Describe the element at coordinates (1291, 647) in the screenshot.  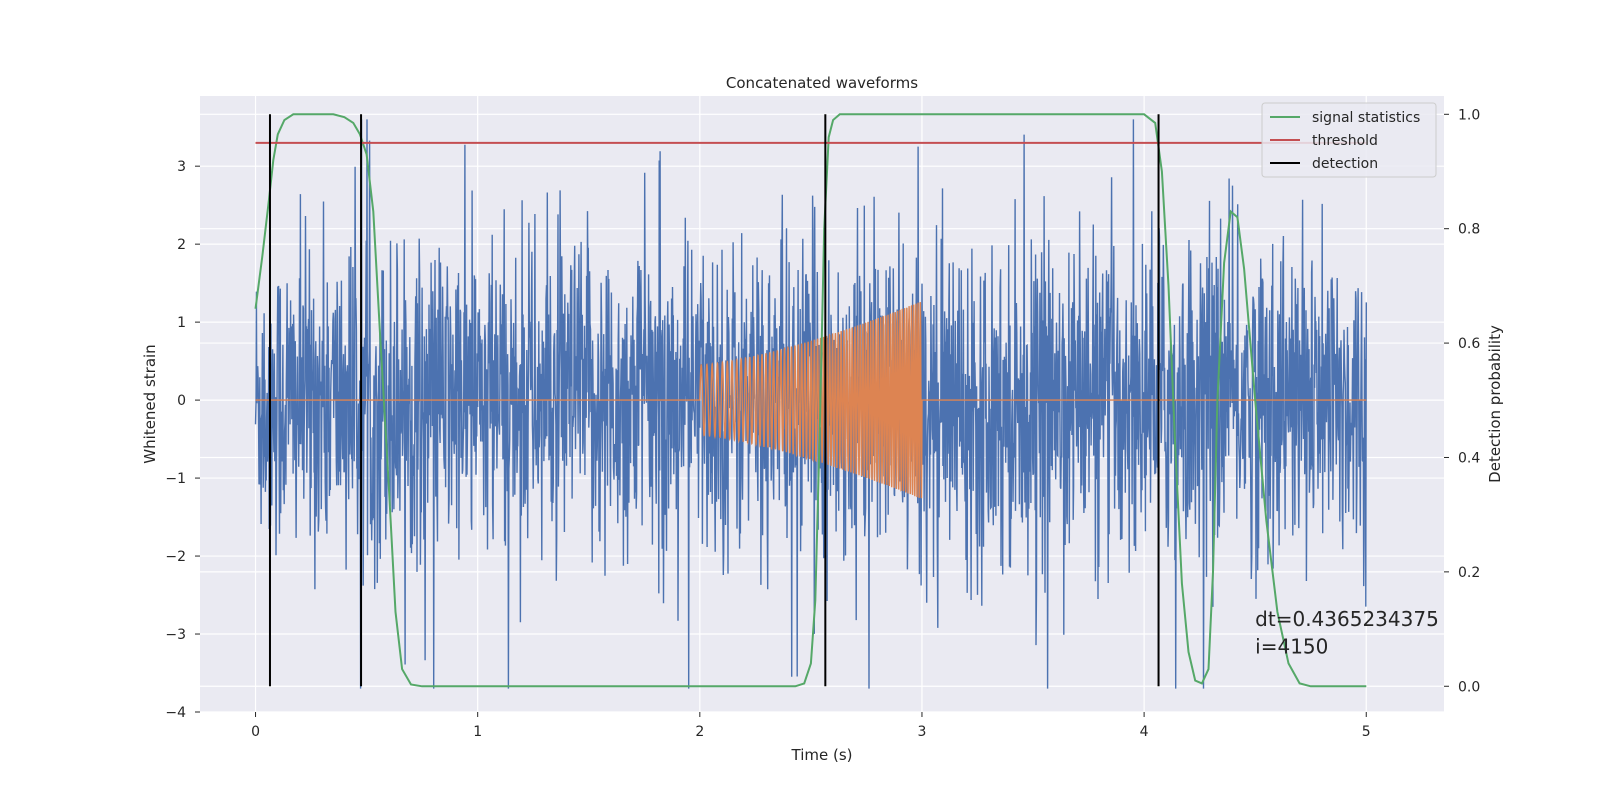
I see `annotation-text: i=4150` at that location.